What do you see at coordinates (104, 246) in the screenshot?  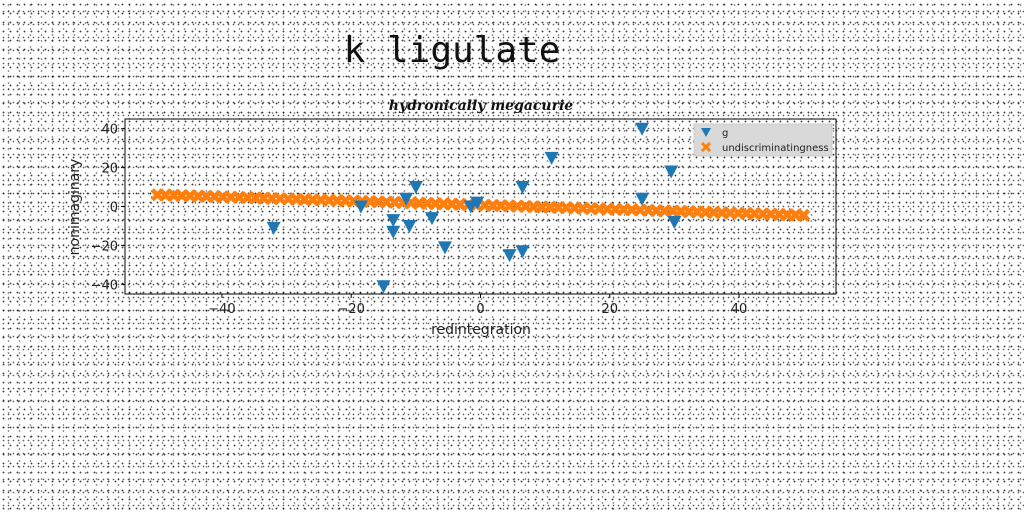 I see `y-tick-label: −20` at bounding box center [104, 246].